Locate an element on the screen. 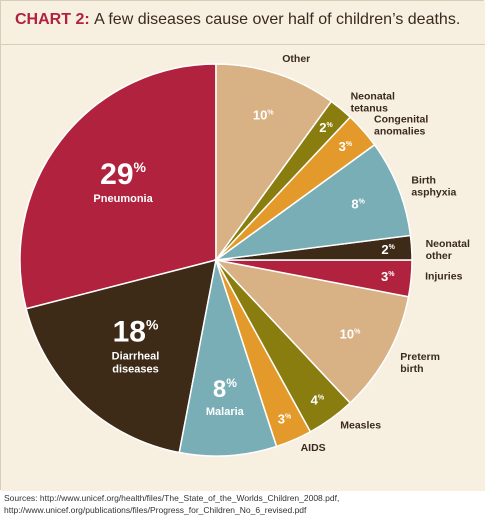  slice-value-pneumonia: 29% is located at coordinates (123, 174).